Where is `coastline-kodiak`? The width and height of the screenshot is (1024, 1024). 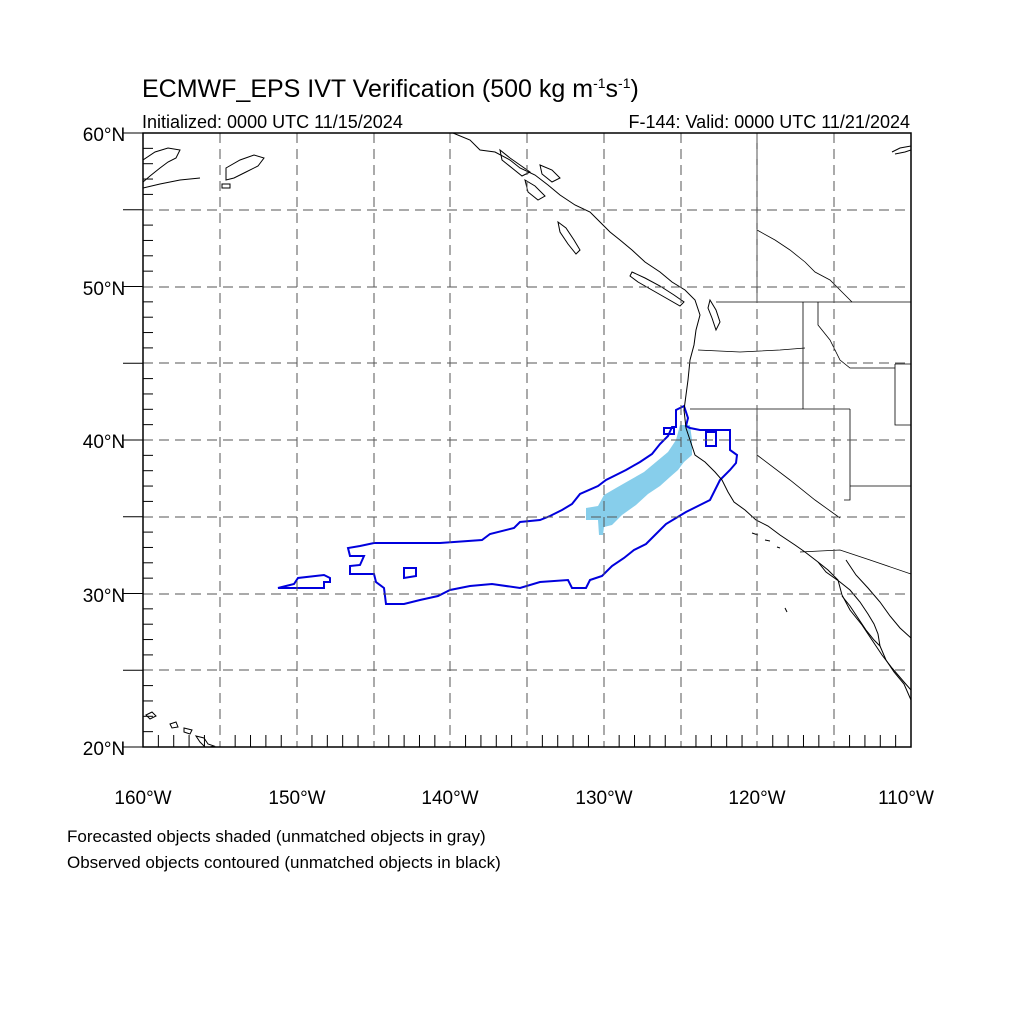 coastline-kodiak is located at coordinates (243, 171).